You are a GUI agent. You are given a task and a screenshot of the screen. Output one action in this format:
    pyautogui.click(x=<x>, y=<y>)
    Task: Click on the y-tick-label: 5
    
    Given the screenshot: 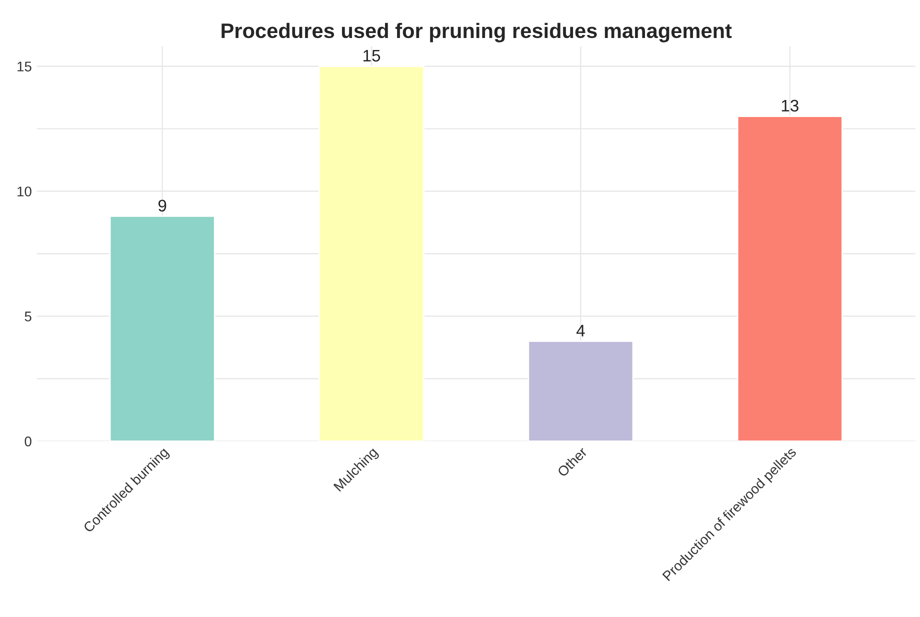 What is the action you would take?
    pyautogui.click(x=28, y=317)
    